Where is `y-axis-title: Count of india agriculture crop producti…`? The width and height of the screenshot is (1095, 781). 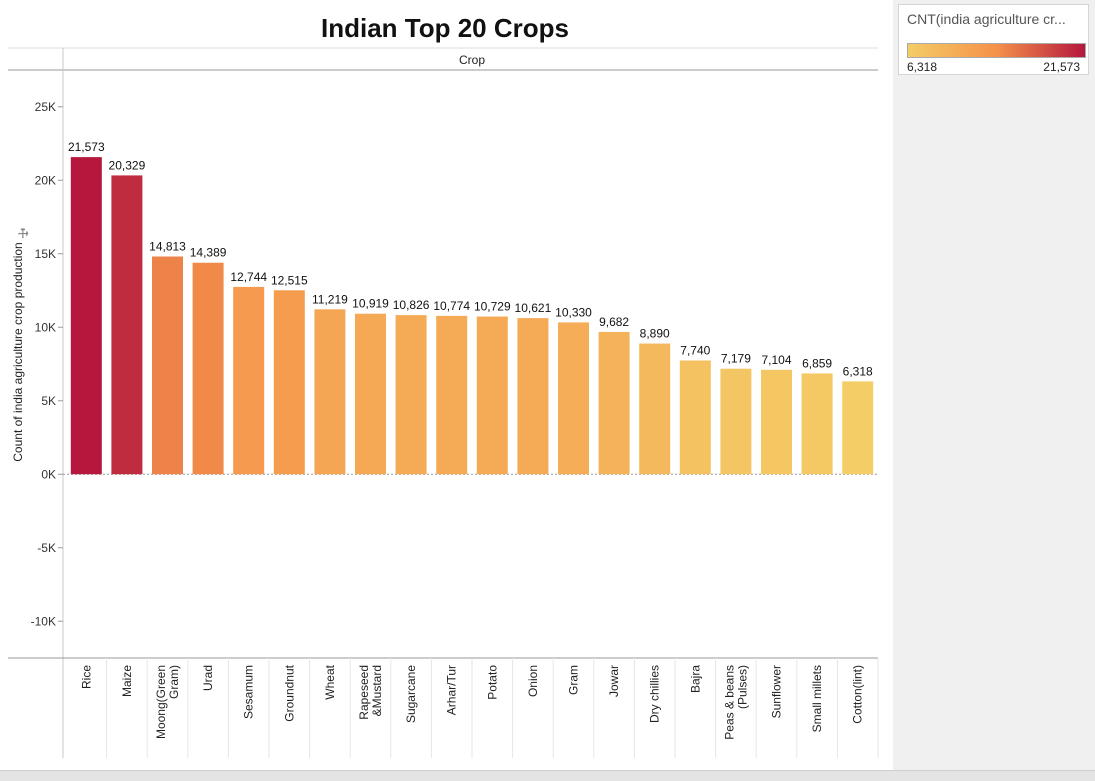
y-axis-title: Count of india agriculture crop producti… is located at coordinates (18, 351).